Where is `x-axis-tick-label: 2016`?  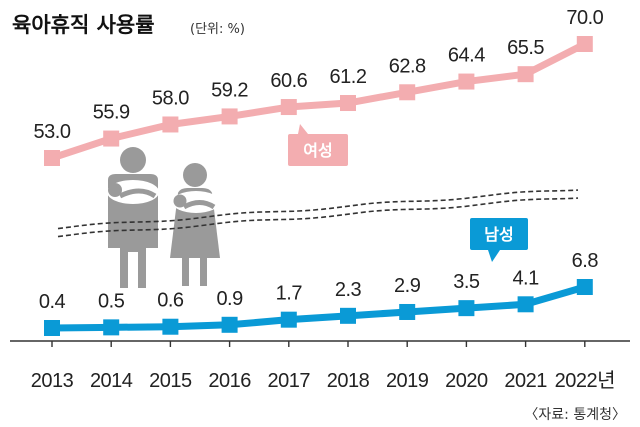 x-axis-tick-label: 2016 is located at coordinates (229, 381).